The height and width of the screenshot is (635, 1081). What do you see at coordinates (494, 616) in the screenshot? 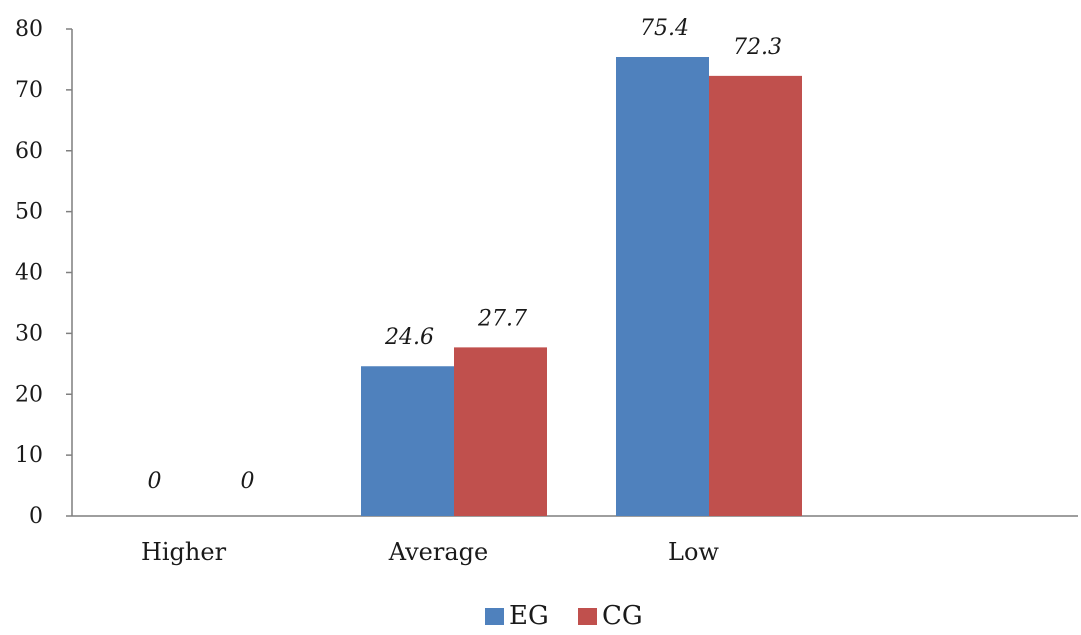
I see `legend-swatch-eg` at bounding box center [494, 616].